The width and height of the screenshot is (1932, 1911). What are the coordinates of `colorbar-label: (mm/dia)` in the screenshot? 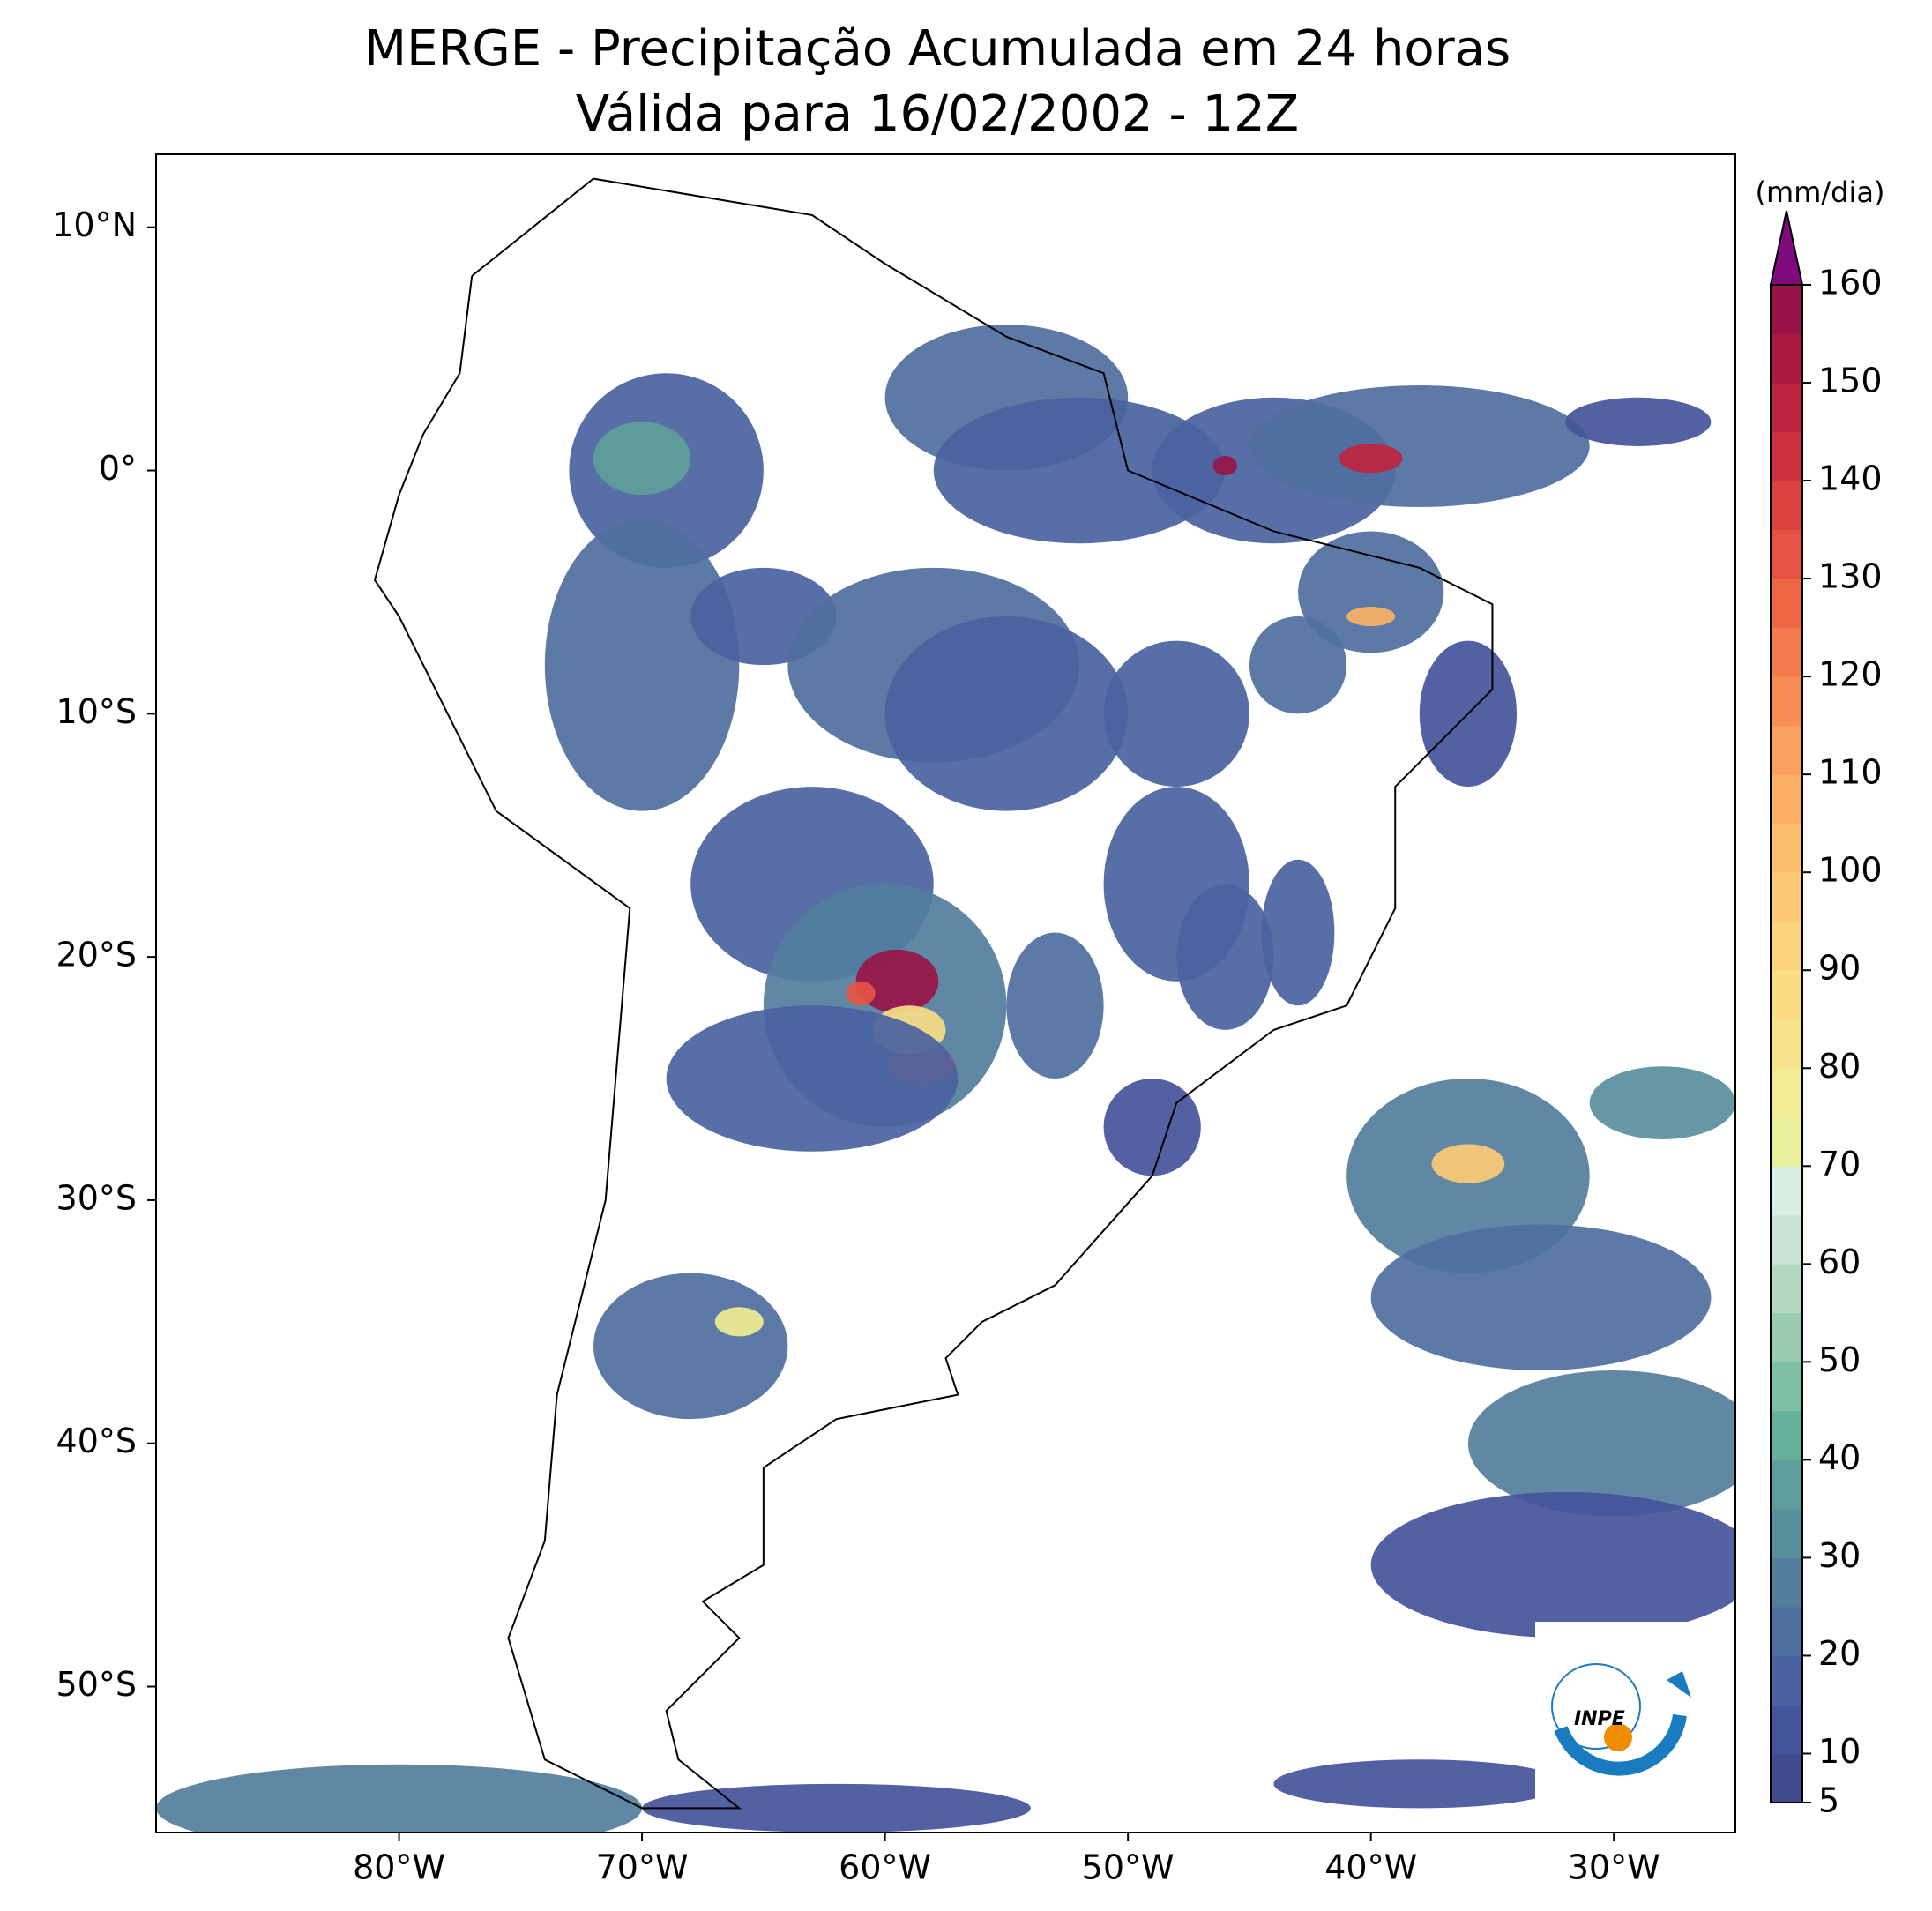 It's located at (1820, 192).